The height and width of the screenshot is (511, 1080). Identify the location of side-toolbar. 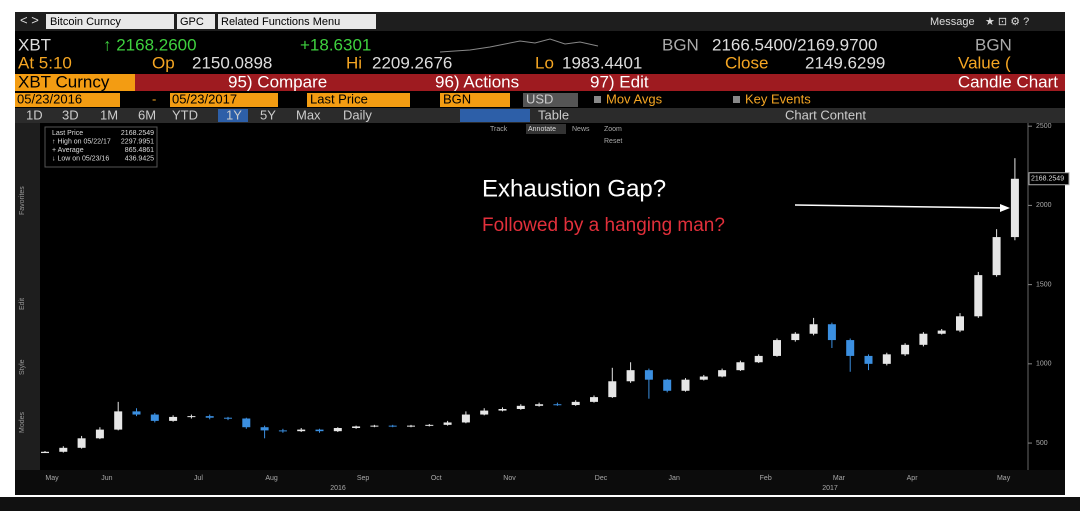
(27, 298).